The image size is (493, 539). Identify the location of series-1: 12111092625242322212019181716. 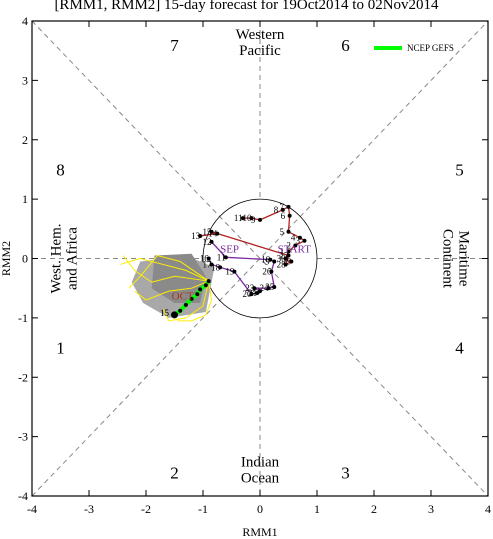
(238, 268).